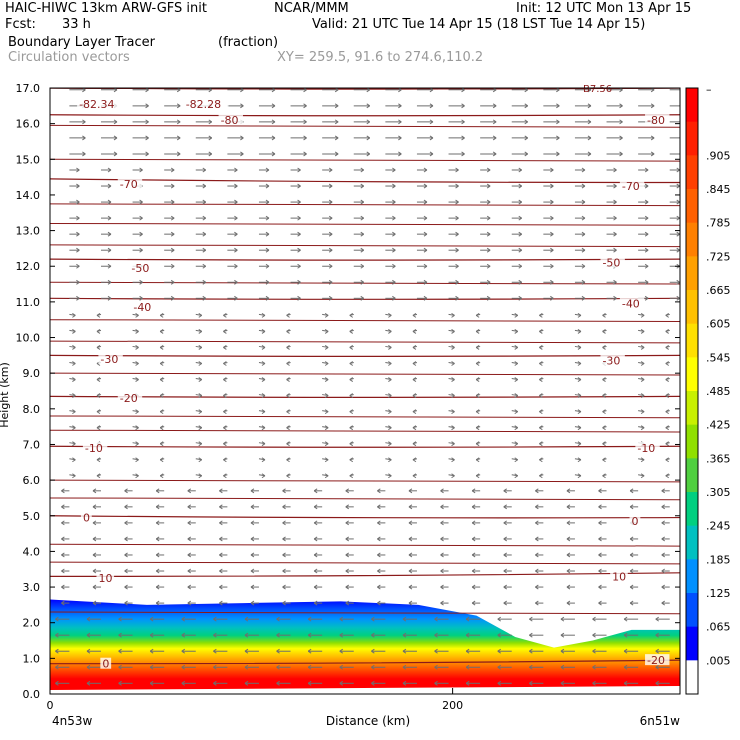  I want to click on colorbar-label-7: .545, so click(718, 357).